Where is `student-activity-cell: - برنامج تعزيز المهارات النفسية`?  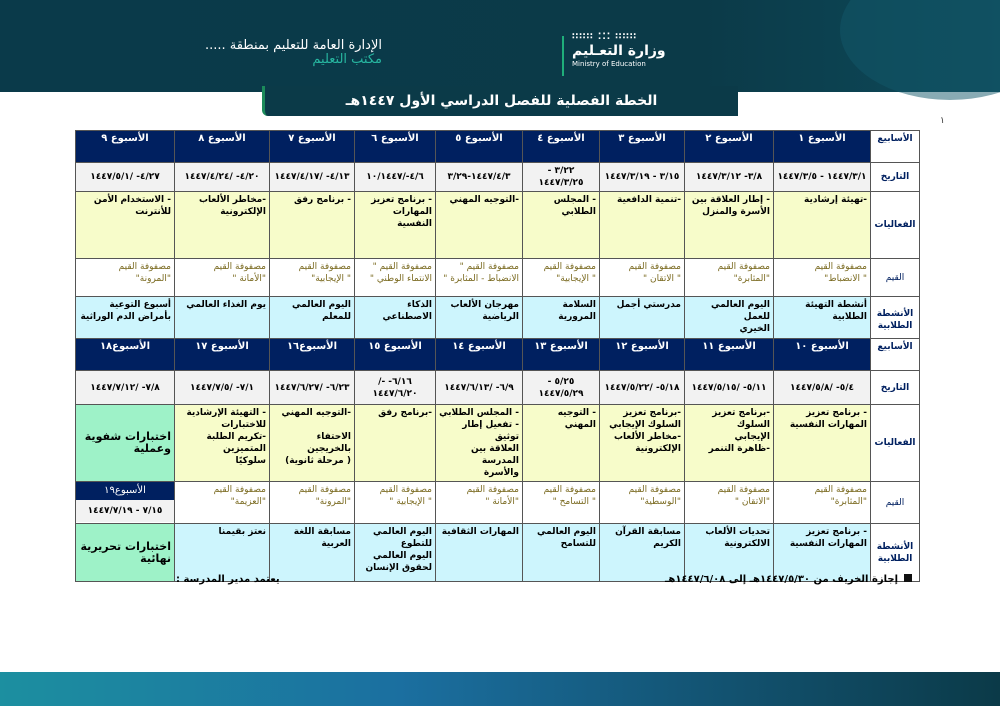 student-activity-cell: - برنامج تعزيز المهارات النفسية is located at coordinates (822, 552).